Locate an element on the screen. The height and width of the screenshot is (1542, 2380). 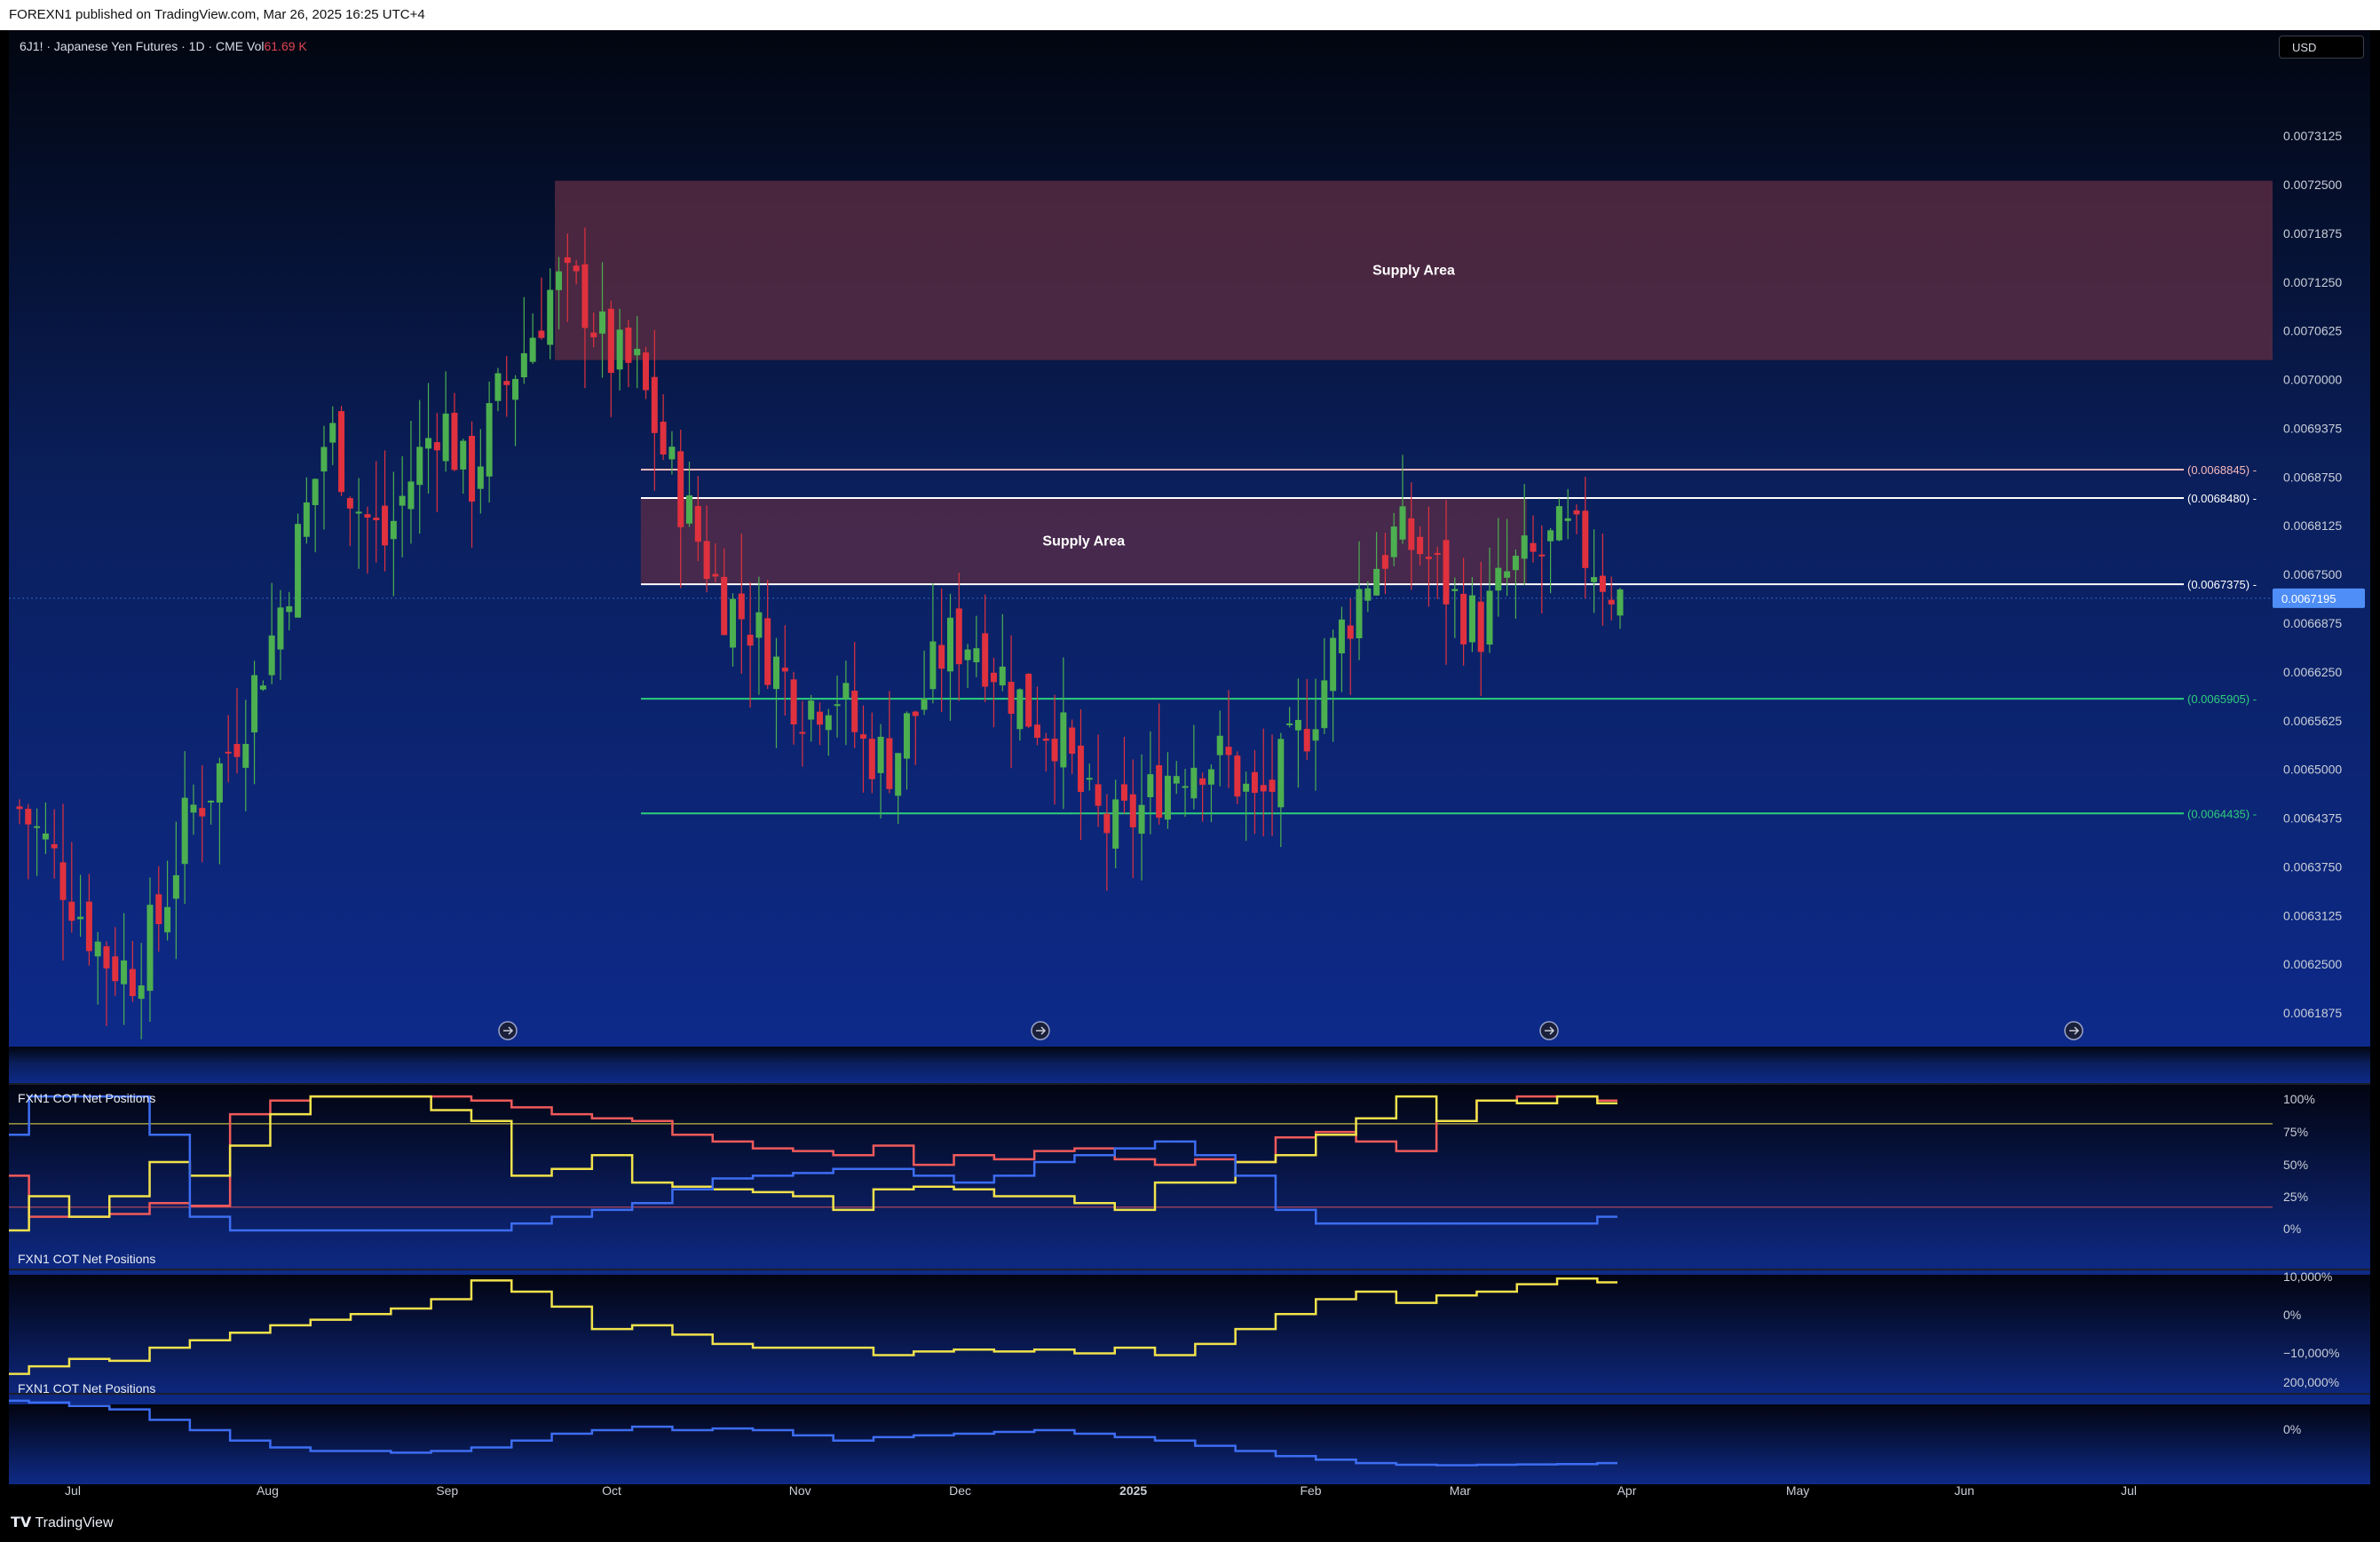
y-axis-tick: 0.0070625 is located at coordinates (2312, 331).